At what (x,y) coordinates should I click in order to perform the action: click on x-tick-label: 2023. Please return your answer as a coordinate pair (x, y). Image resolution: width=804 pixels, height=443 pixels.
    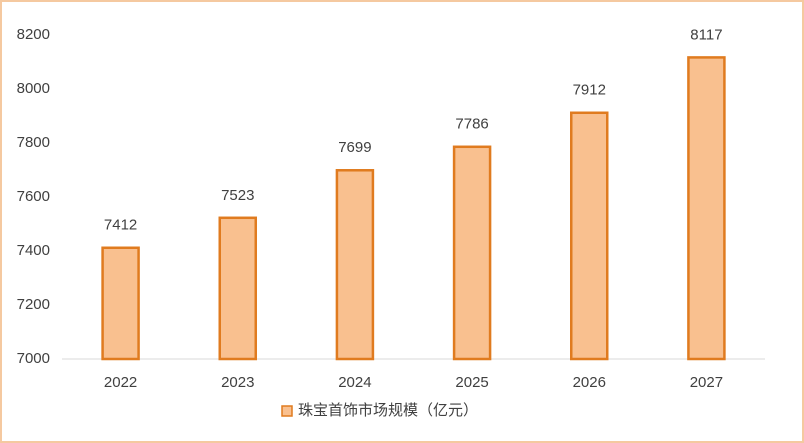
    Looking at the image, I should click on (237, 382).